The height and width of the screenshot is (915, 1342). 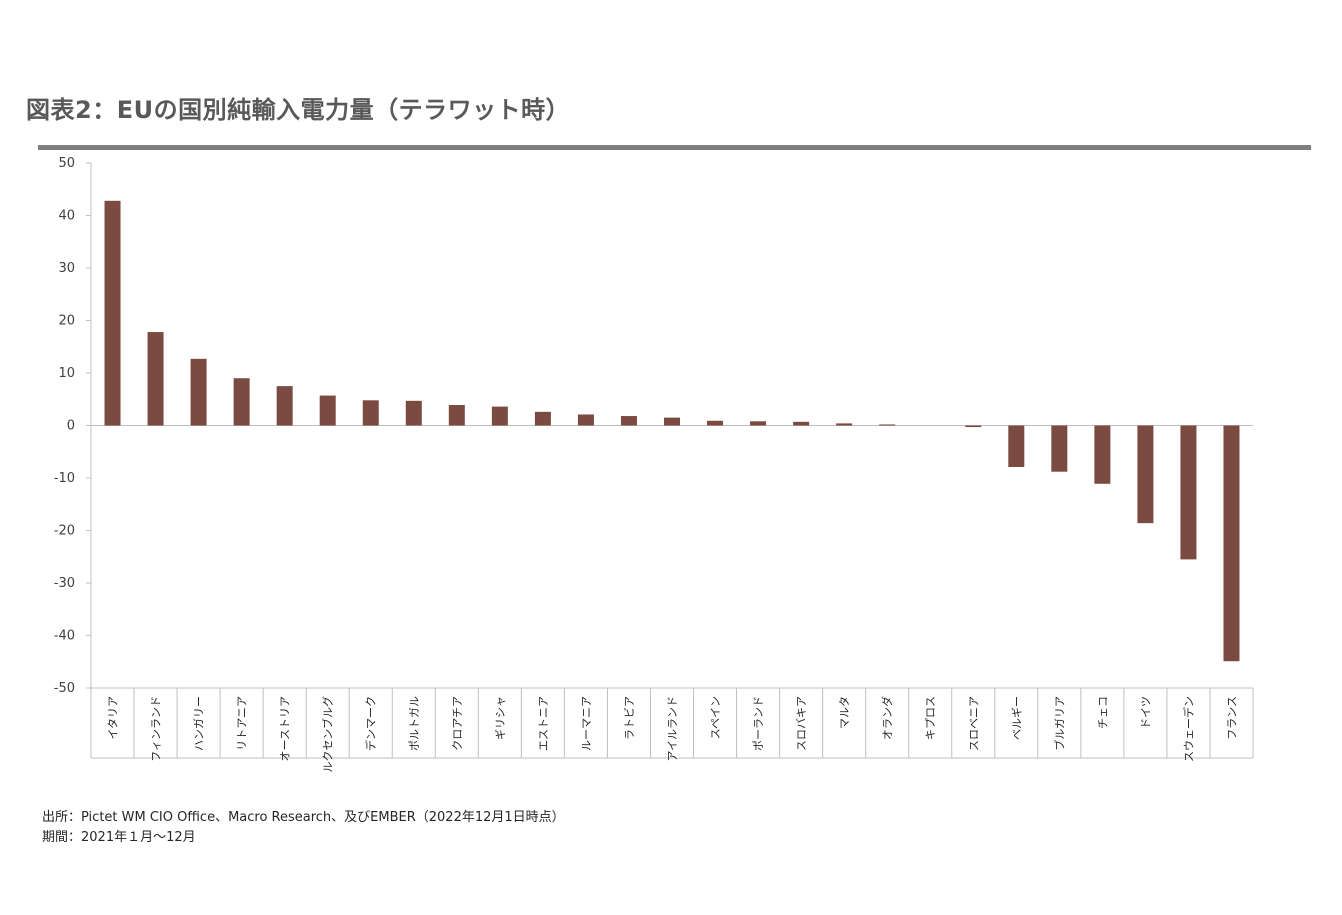 What do you see at coordinates (672, 728) in the screenshot?
I see `category-label: アイルランド` at bounding box center [672, 728].